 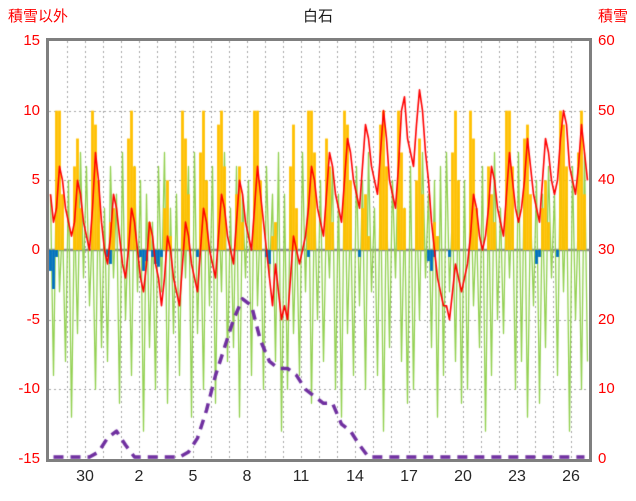 What do you see at coordinates (247, 476) in the screenshot?
I see `x-tick-label: 8` at bounding box center [247, 476].